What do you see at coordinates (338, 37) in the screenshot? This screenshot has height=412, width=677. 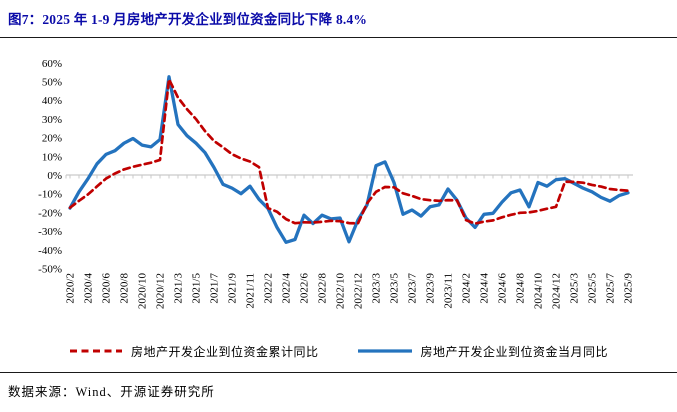 I see `title-divider` at bounding box center [338, 37].